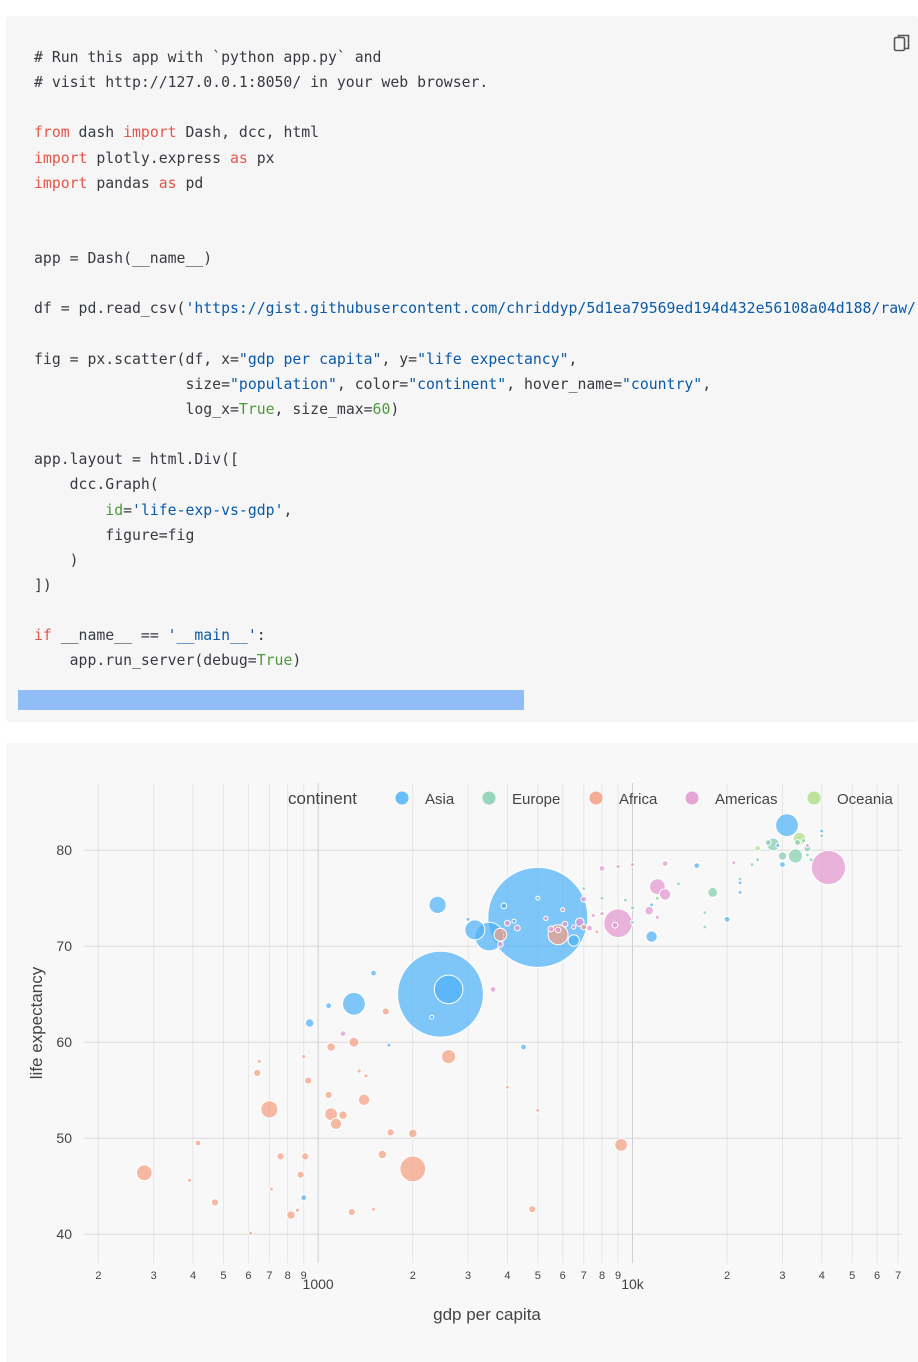 The image size is (918, 1362). What do you see at coordinates (425, 799) in the screenshot?
I see `legend-item-asia: Asia` at bounding box center [425, 799].